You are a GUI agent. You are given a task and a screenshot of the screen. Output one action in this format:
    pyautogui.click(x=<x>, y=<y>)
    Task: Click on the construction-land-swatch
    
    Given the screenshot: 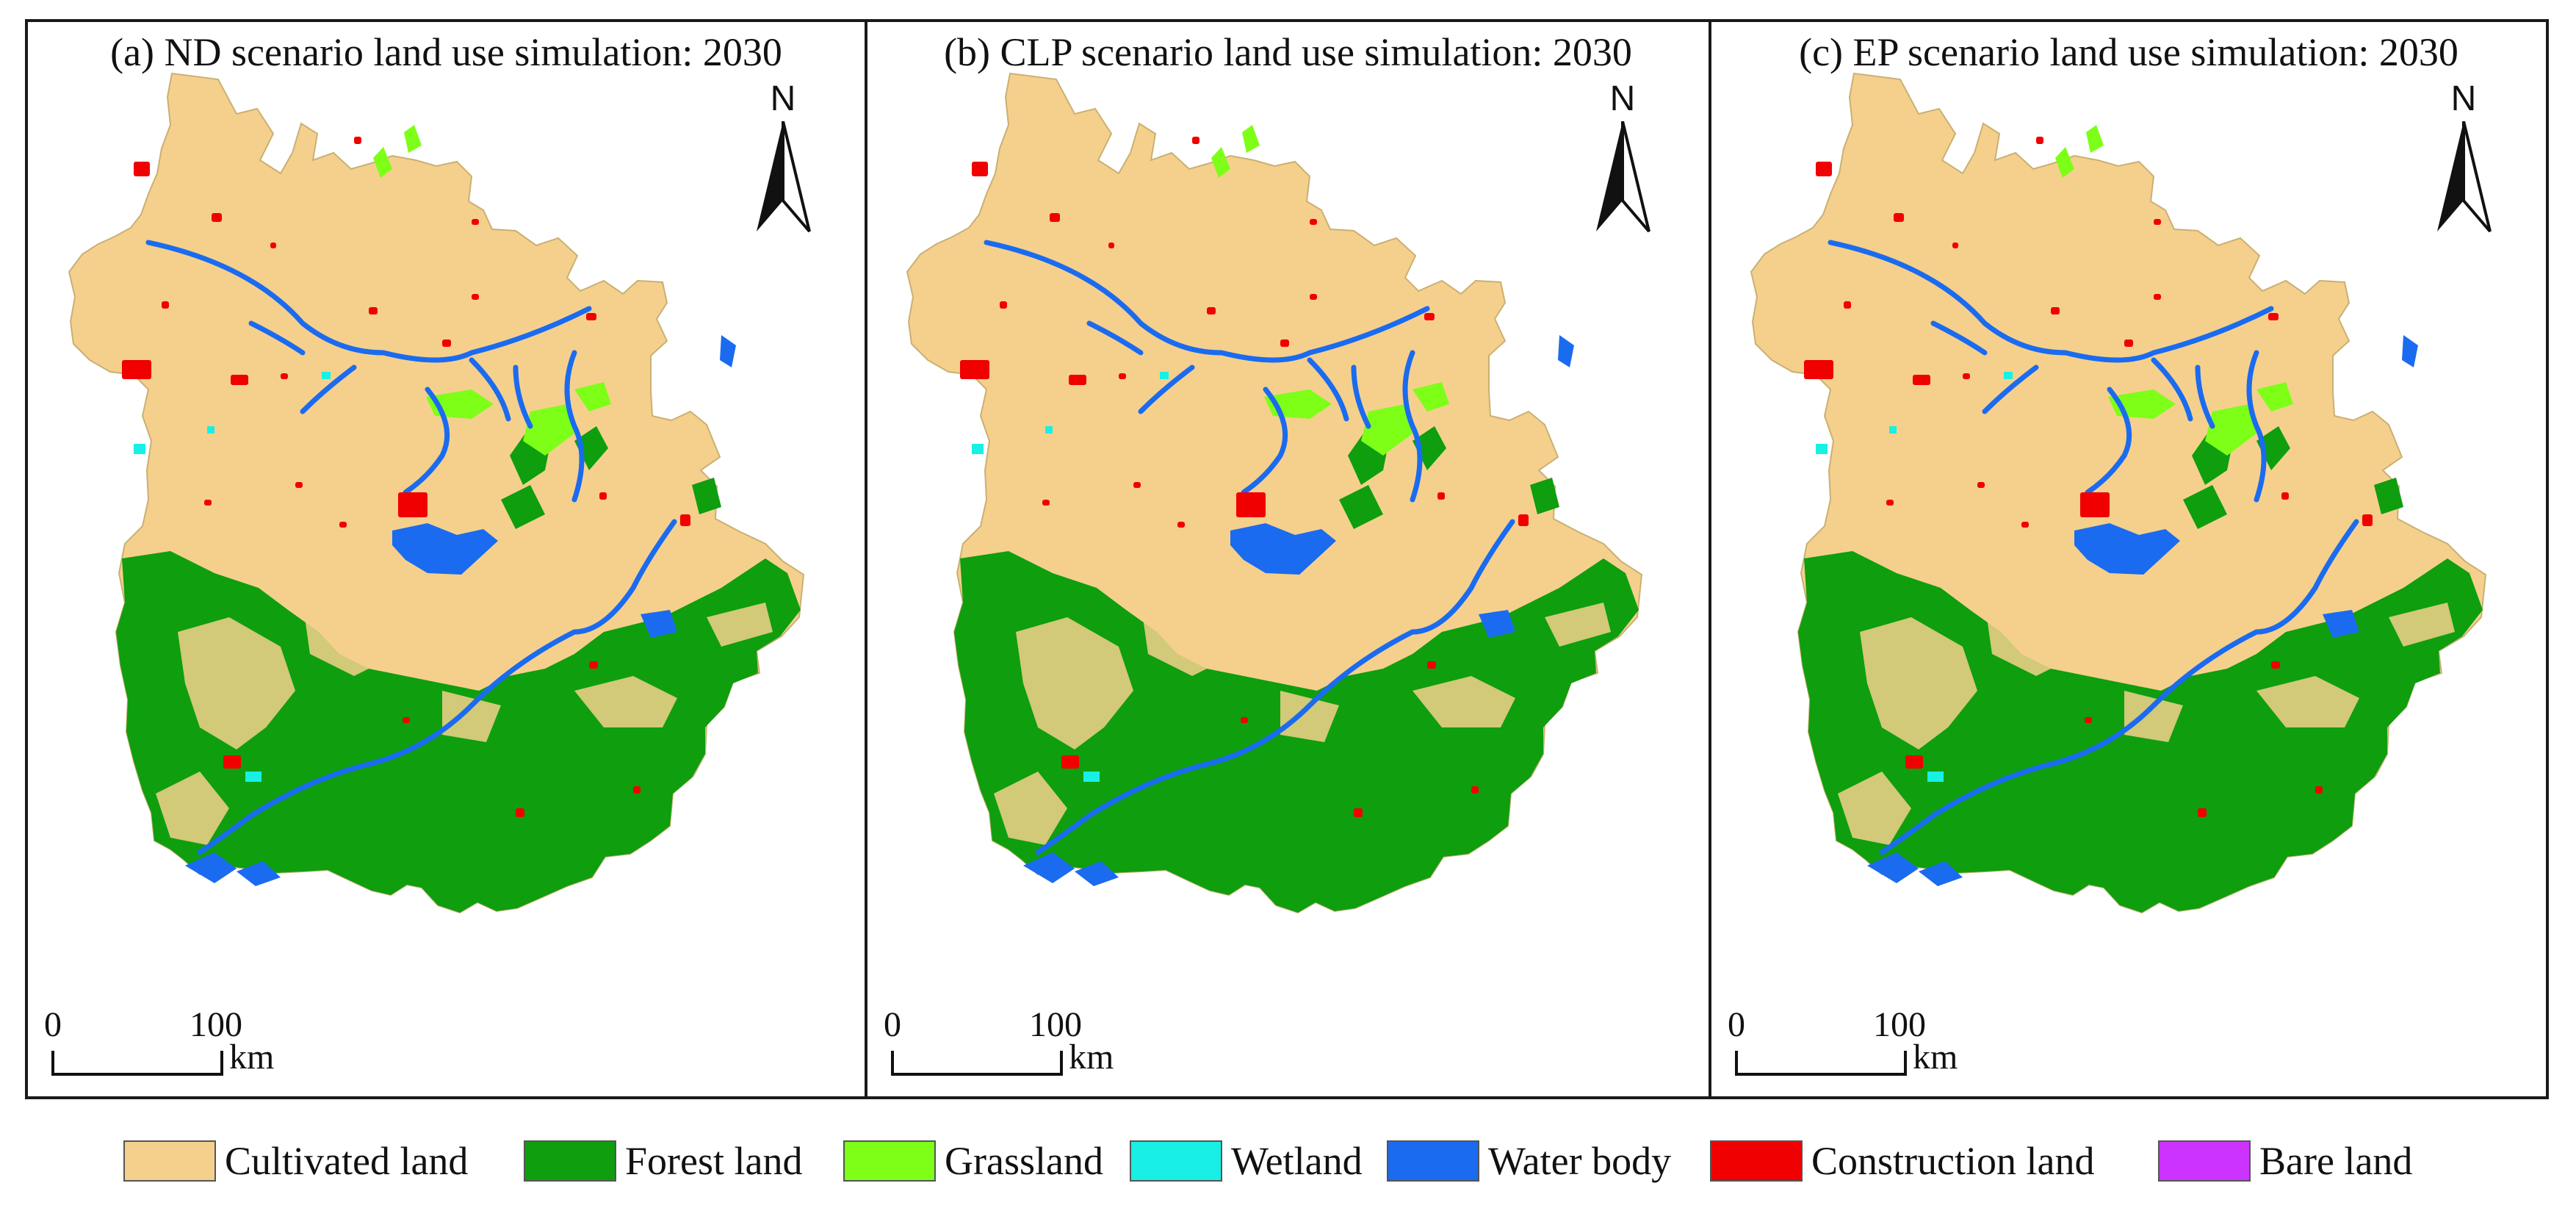 What is the action you would take?
    pyautogui.click(x=1757, y=1161)
    